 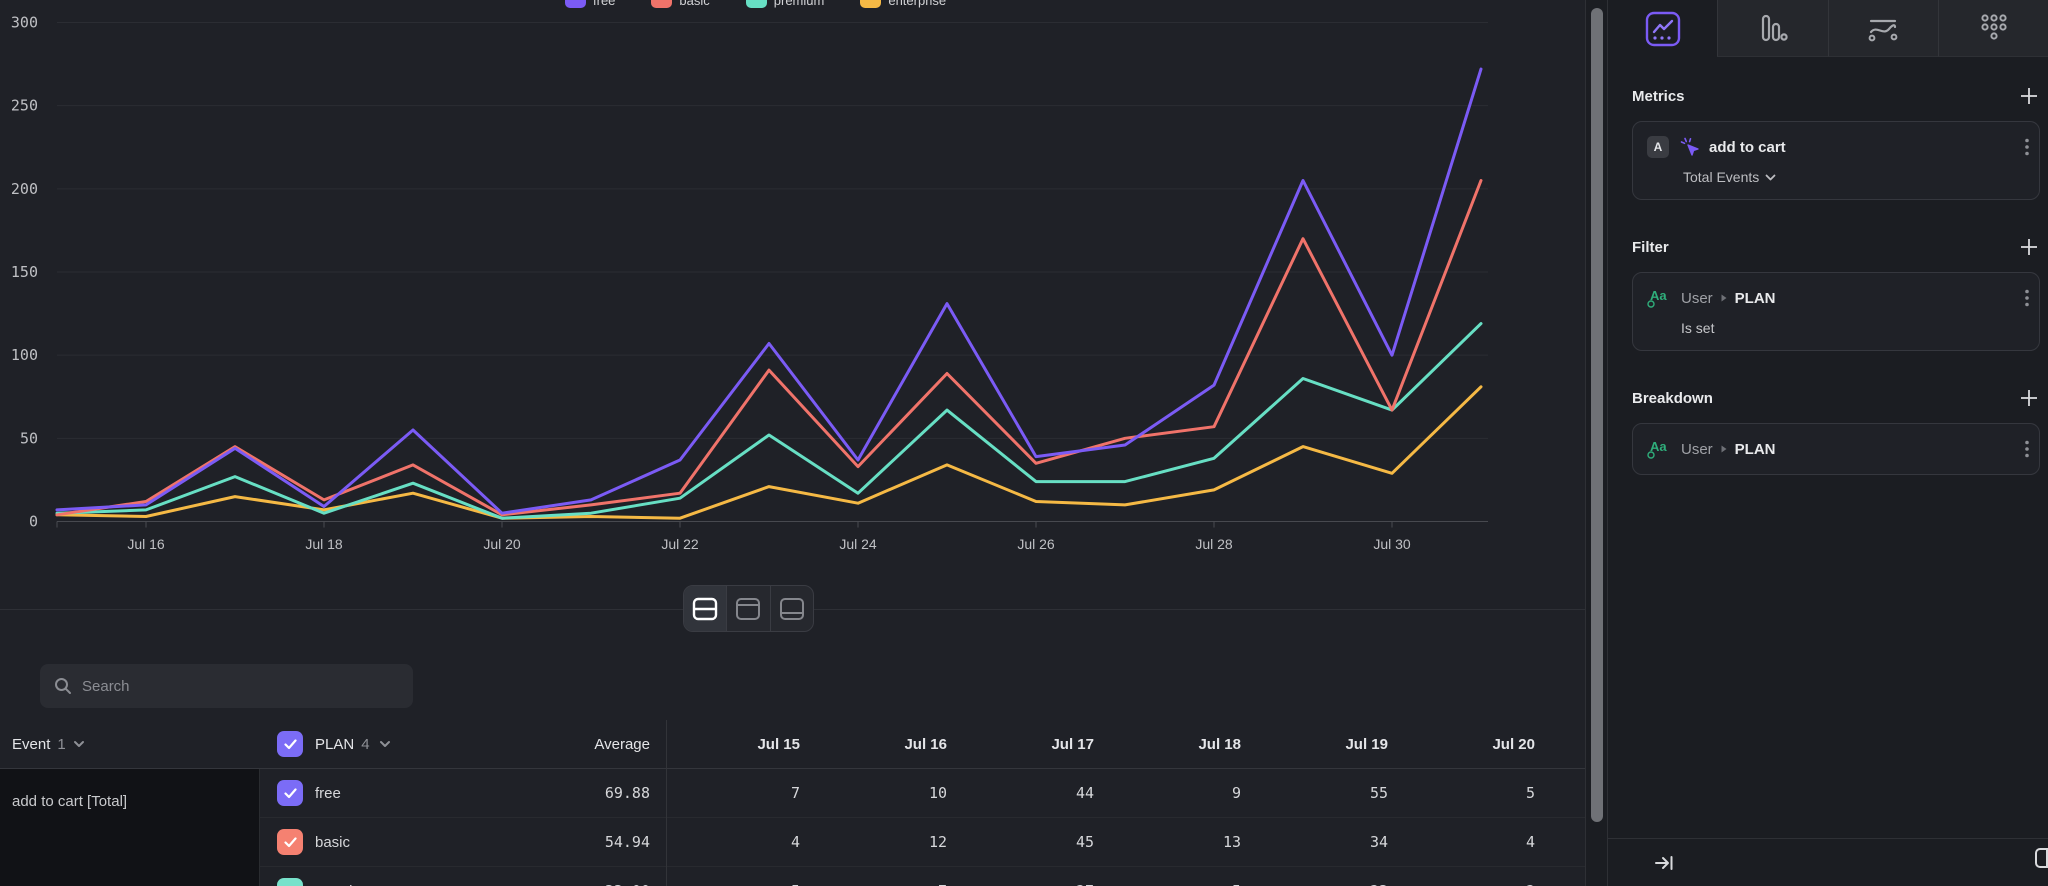 What do you see at coordinates (799, 4) in the screenshot?
I see `legend-label: premium` at bounding box center [799, 4].